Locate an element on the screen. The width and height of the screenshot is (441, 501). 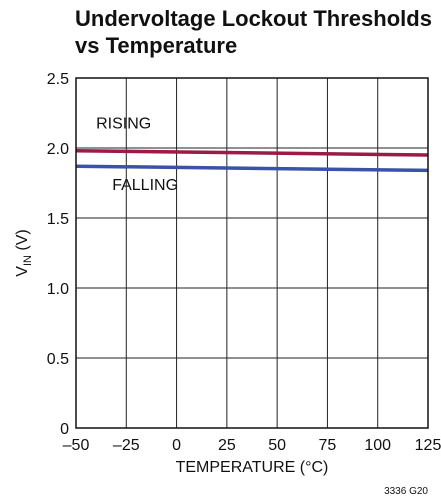
y-axis-label-sub: IN is located at coordinates (28, 260).